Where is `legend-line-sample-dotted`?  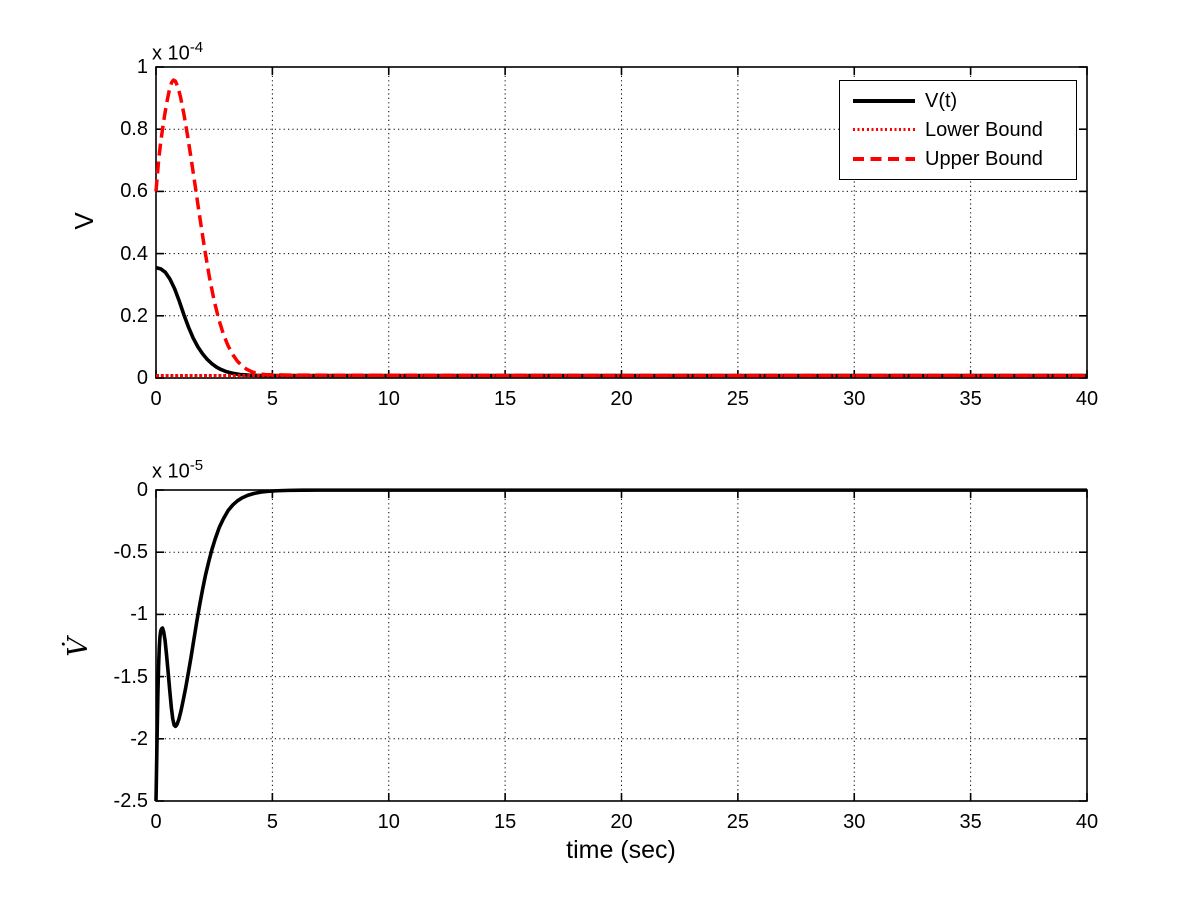
legend-line-sample-dotted is located at coordinates (884, 130).